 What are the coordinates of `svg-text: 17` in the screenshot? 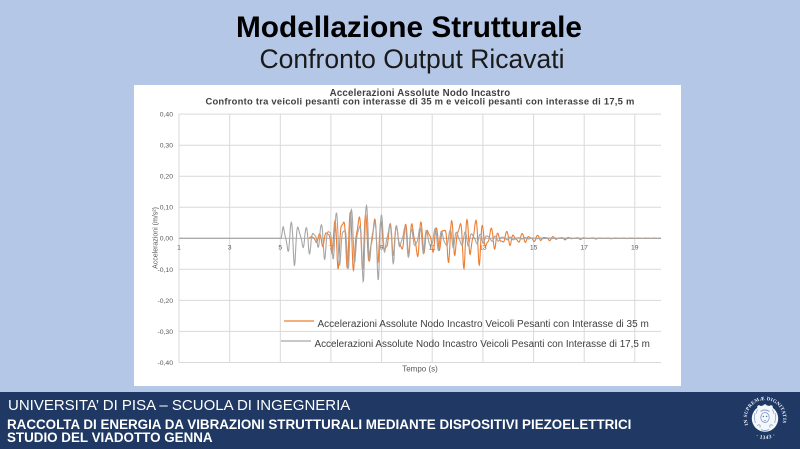 It's located at (584, 248).